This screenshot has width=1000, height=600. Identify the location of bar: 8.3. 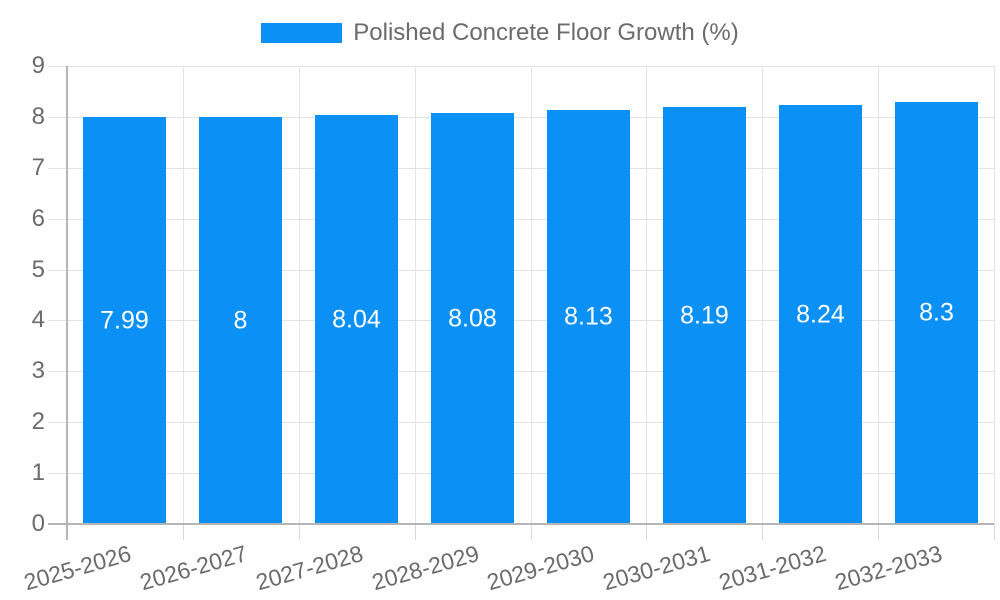
(936, 313).